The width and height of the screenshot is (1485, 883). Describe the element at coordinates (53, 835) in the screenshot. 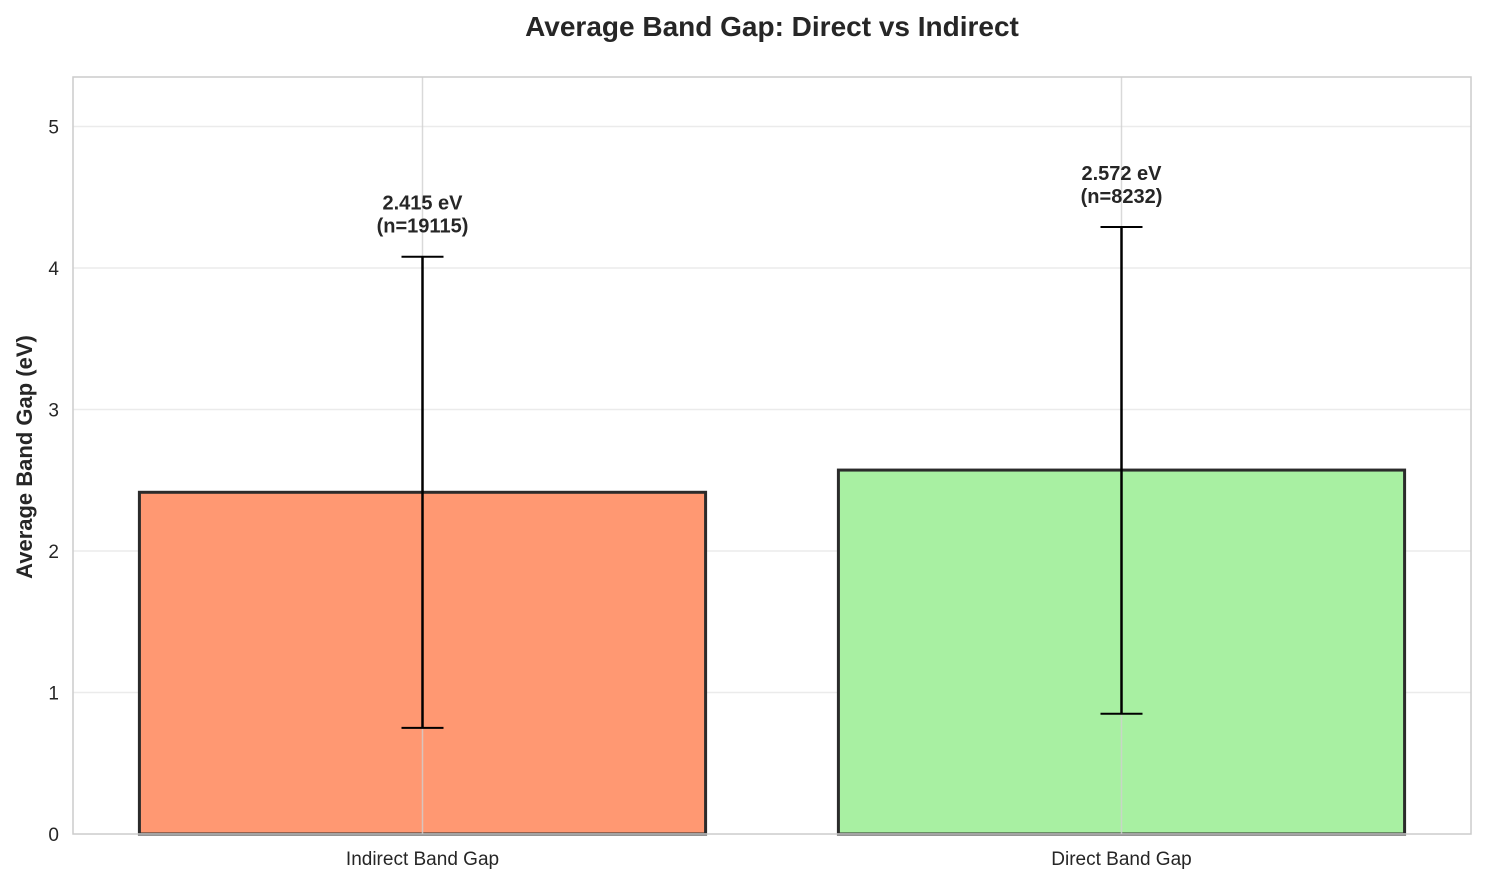

I see `y-tick-label: 0` at that location.